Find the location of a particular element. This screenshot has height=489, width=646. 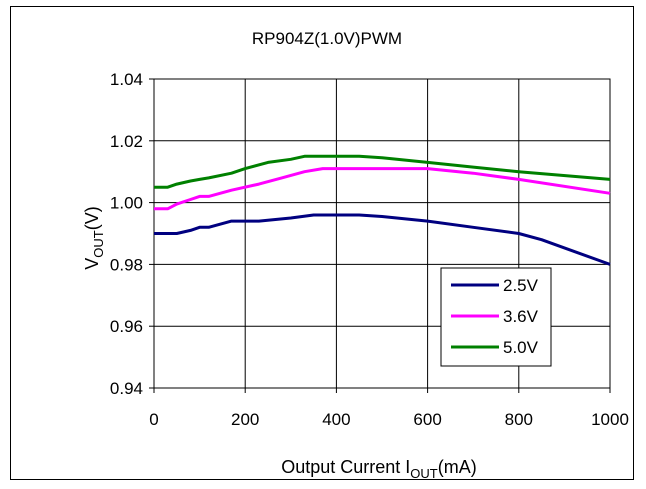

y-tick-label: 0.94 is located at coordinates (126, 388).